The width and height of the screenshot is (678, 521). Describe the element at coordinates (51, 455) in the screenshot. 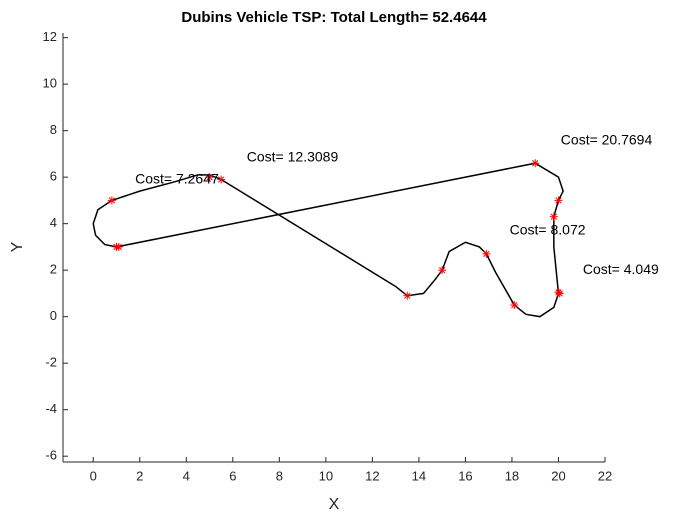

I see `y-tick-label: -6` at that location.